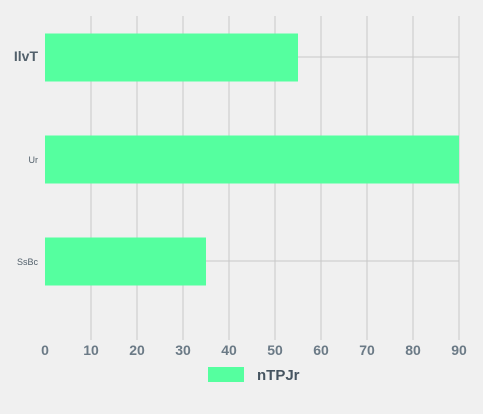 This screenshot has height=414, width=483. I want to click on x-tick-label: 90, so click(459, 350).